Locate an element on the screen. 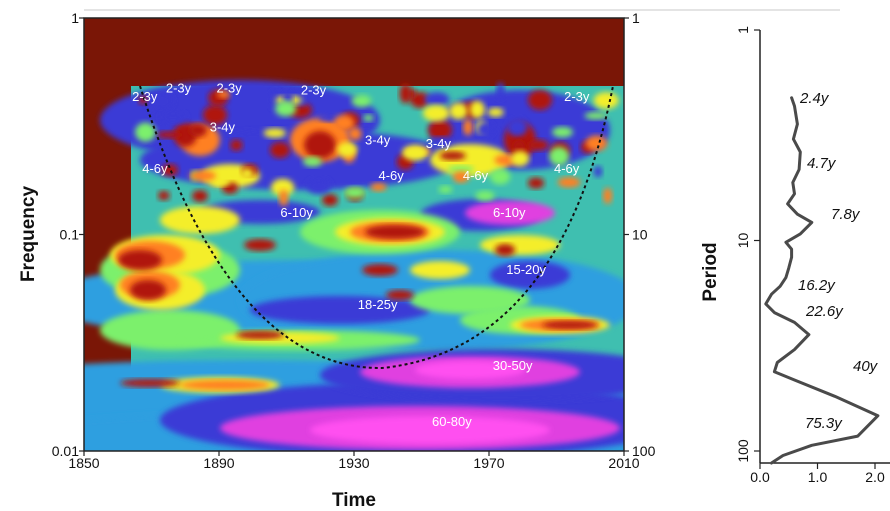 The width and height of the screenshot is (890, 511). spectrum-curve is located at coordinates (822, 280).